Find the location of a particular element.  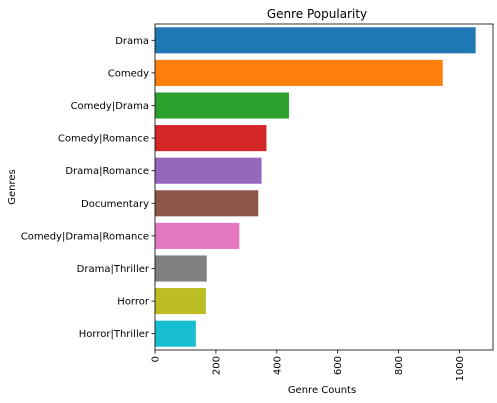

y-tick-label: Drama is located at coordinates (132, 41).